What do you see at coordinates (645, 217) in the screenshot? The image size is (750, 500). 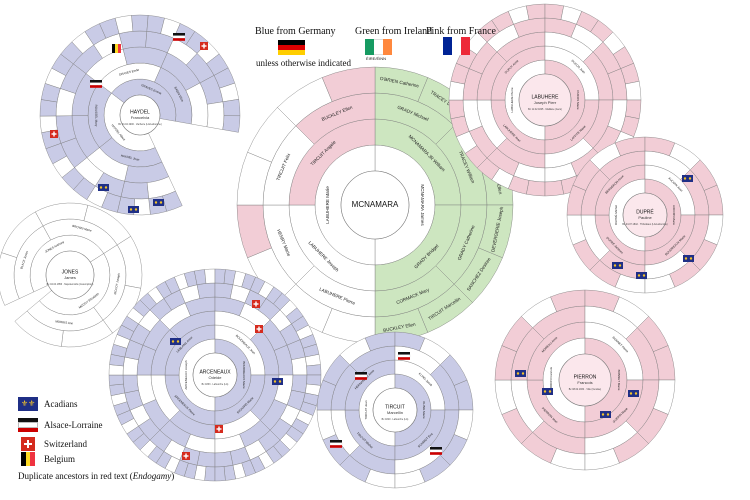 I see `root-person-given: Pauline` at bounding box center [645, 217].